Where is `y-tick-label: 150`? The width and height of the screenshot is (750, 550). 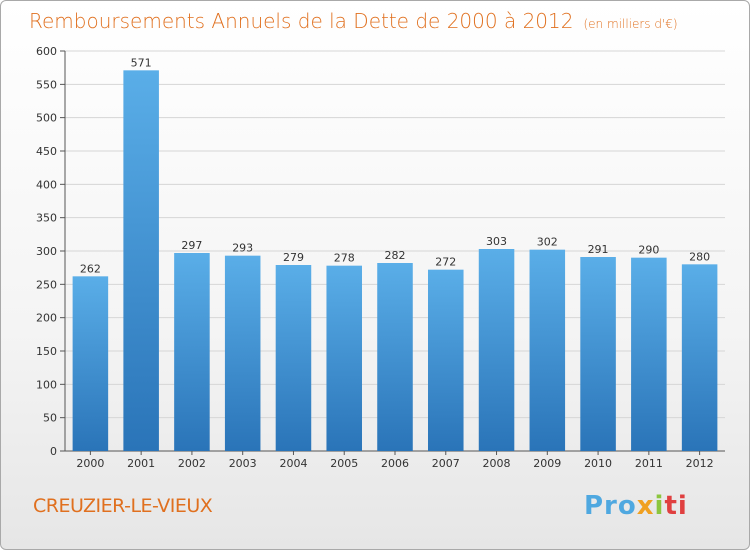
y-tick-label: 150 is located at coordinates (46, 351).